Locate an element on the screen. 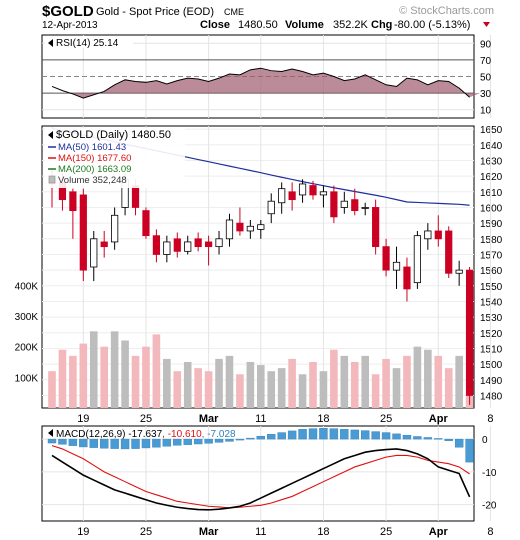 The image size is (520, 540). chg-label: Chg is located at coordinates (381, 25).